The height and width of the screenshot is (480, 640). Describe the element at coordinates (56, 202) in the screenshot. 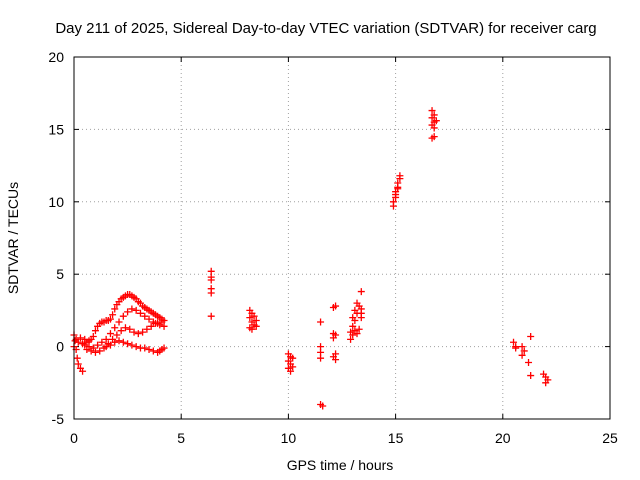

I see `y-tick-label: 10` at that location.